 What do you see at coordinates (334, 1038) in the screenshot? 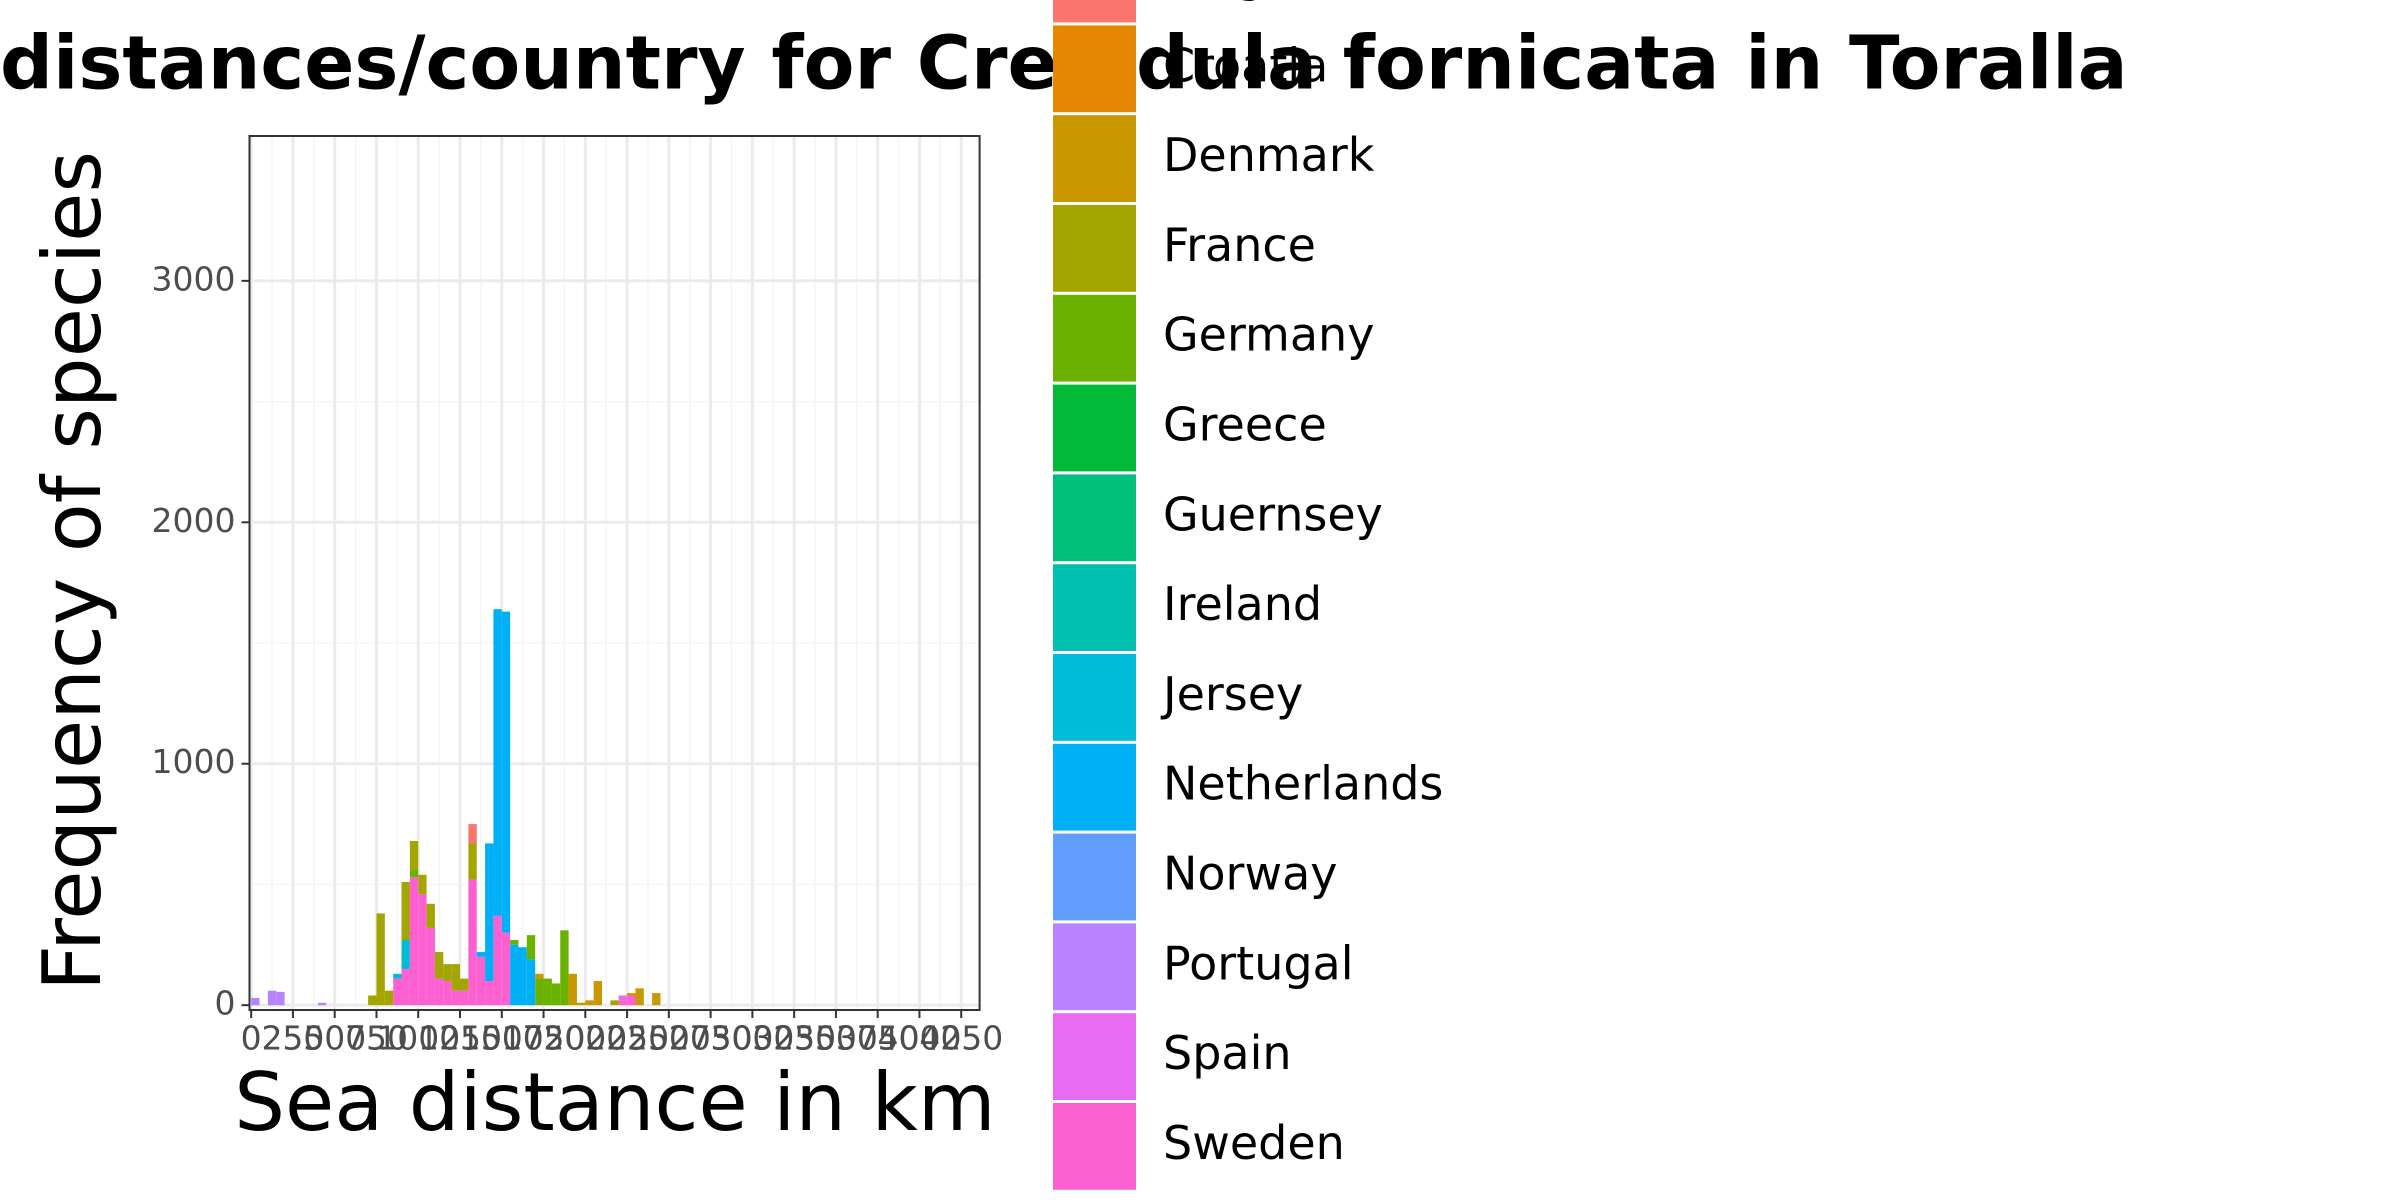
I see `x-tick-label: 500` at bounding box center [334, 1038].